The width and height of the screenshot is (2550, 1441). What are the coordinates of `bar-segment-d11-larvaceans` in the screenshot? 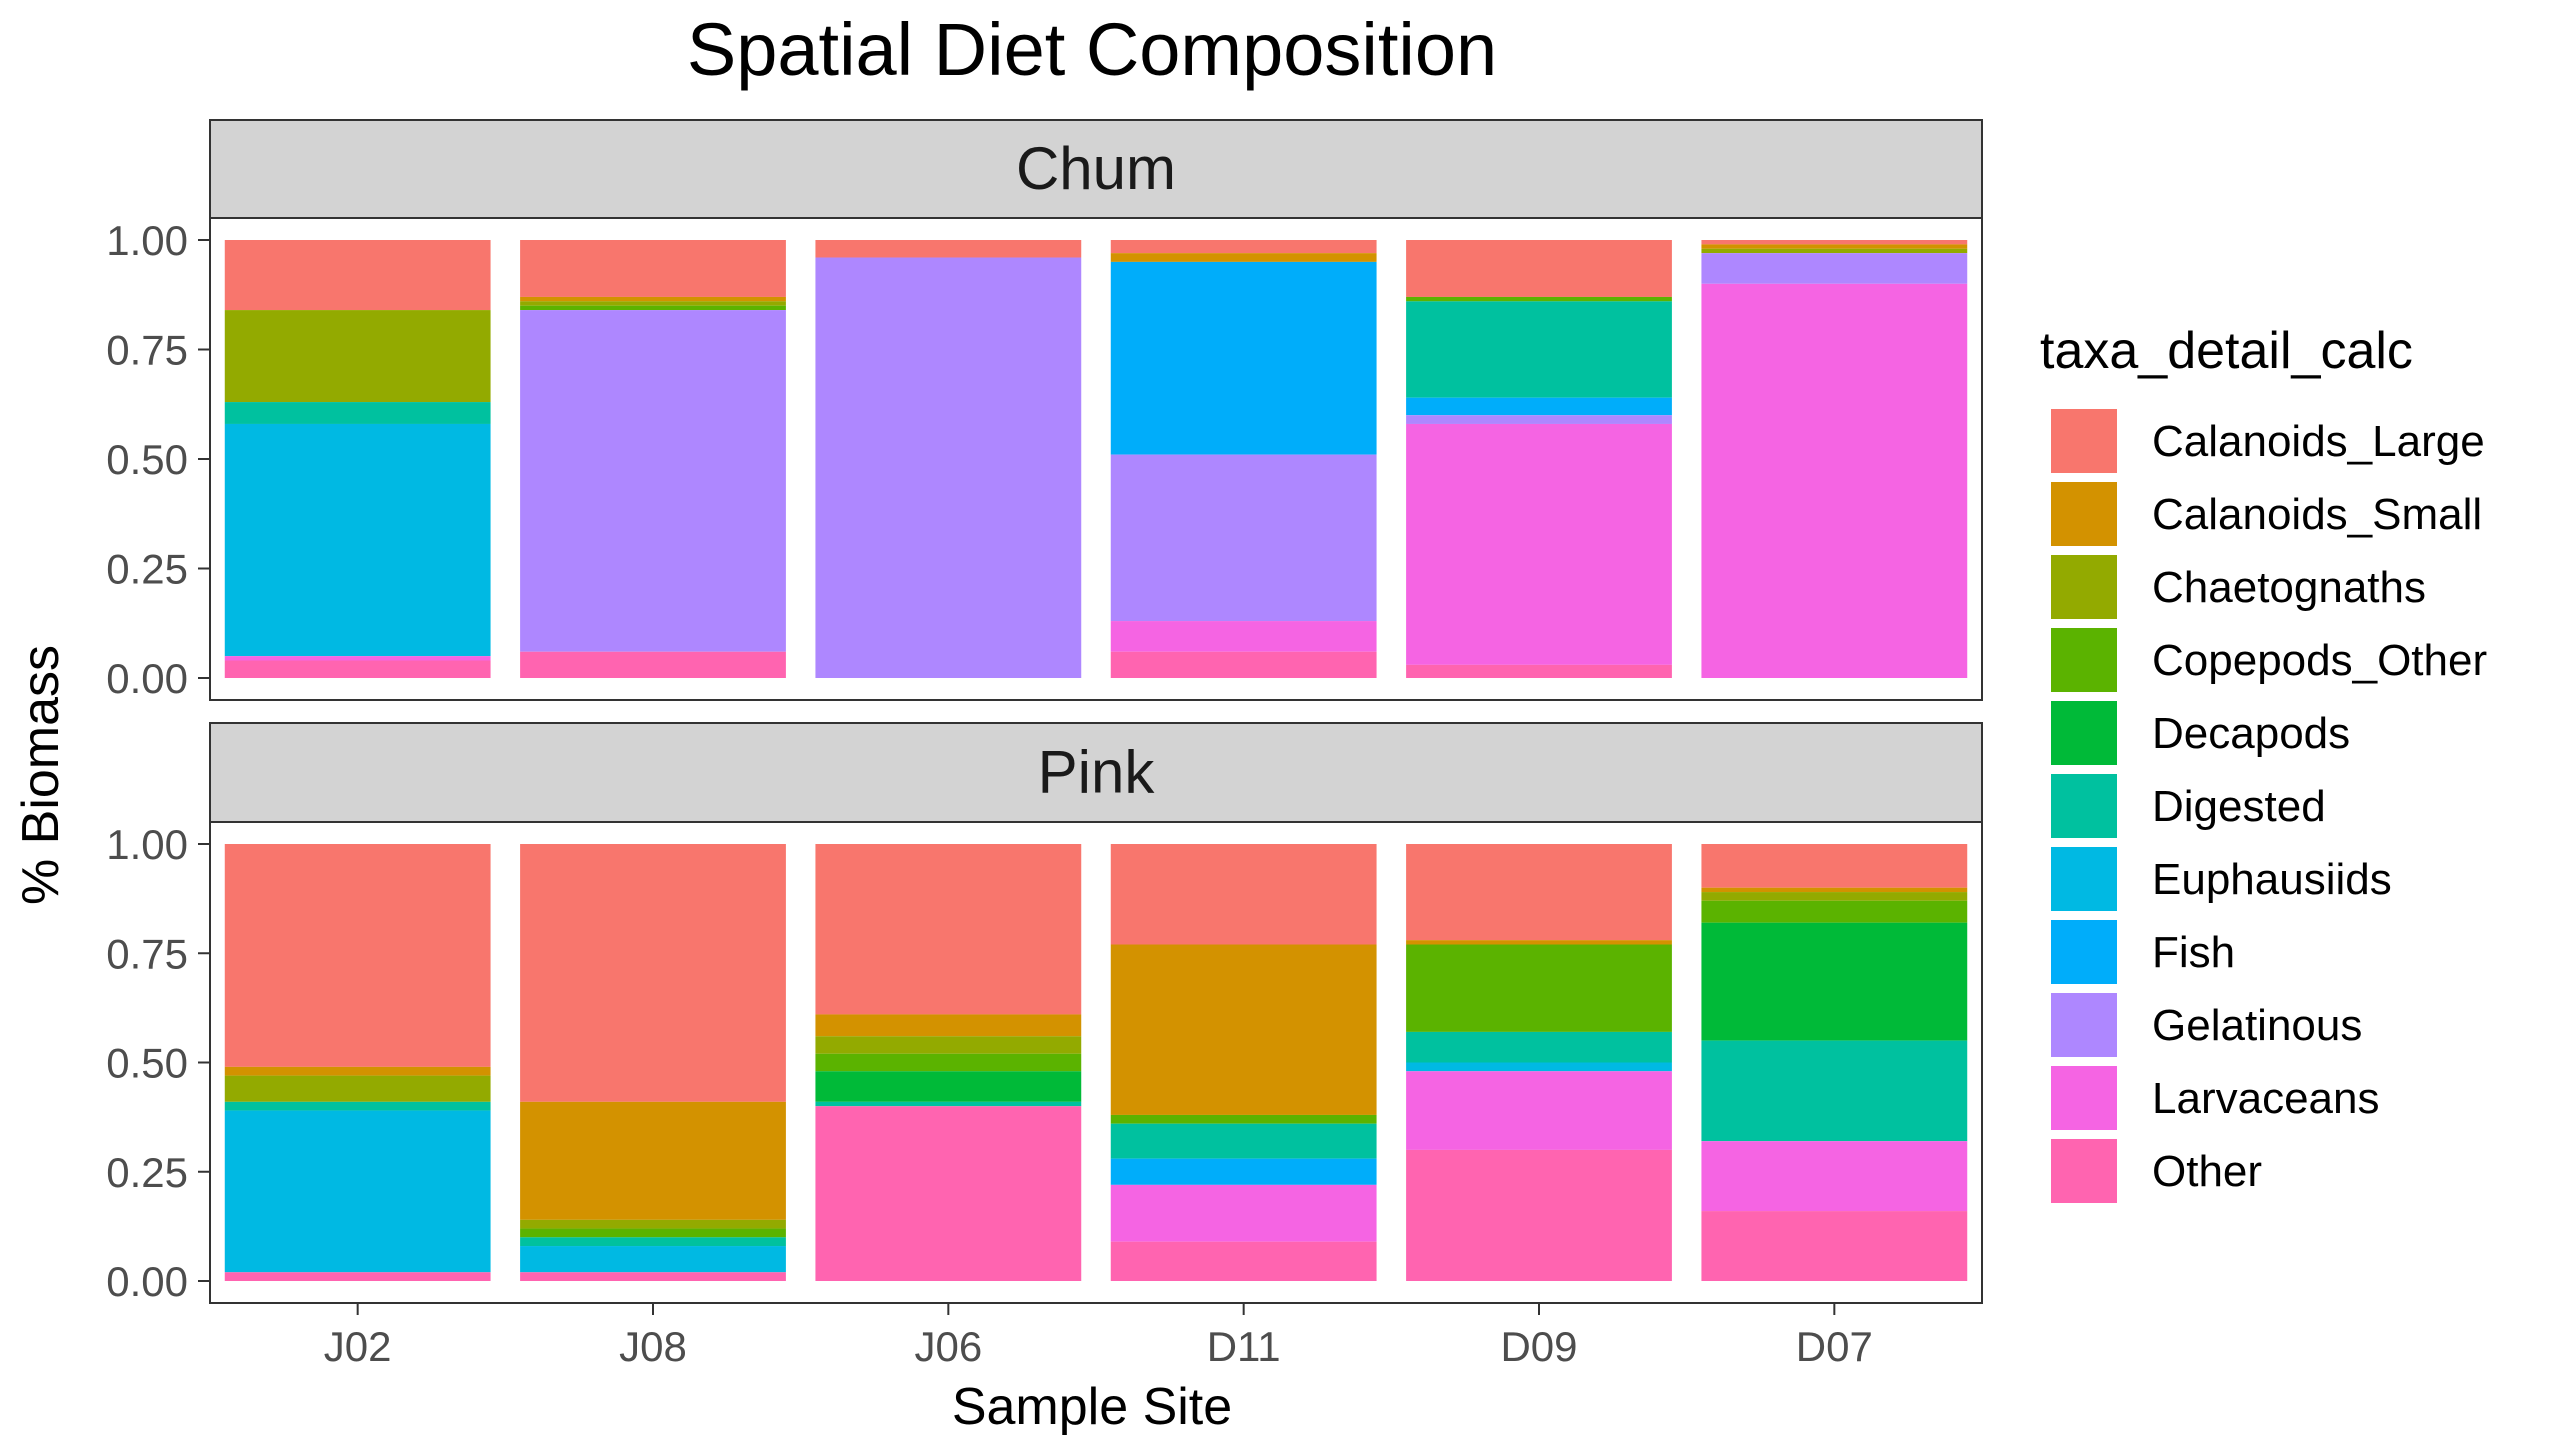 It's located at (1243, 1213).